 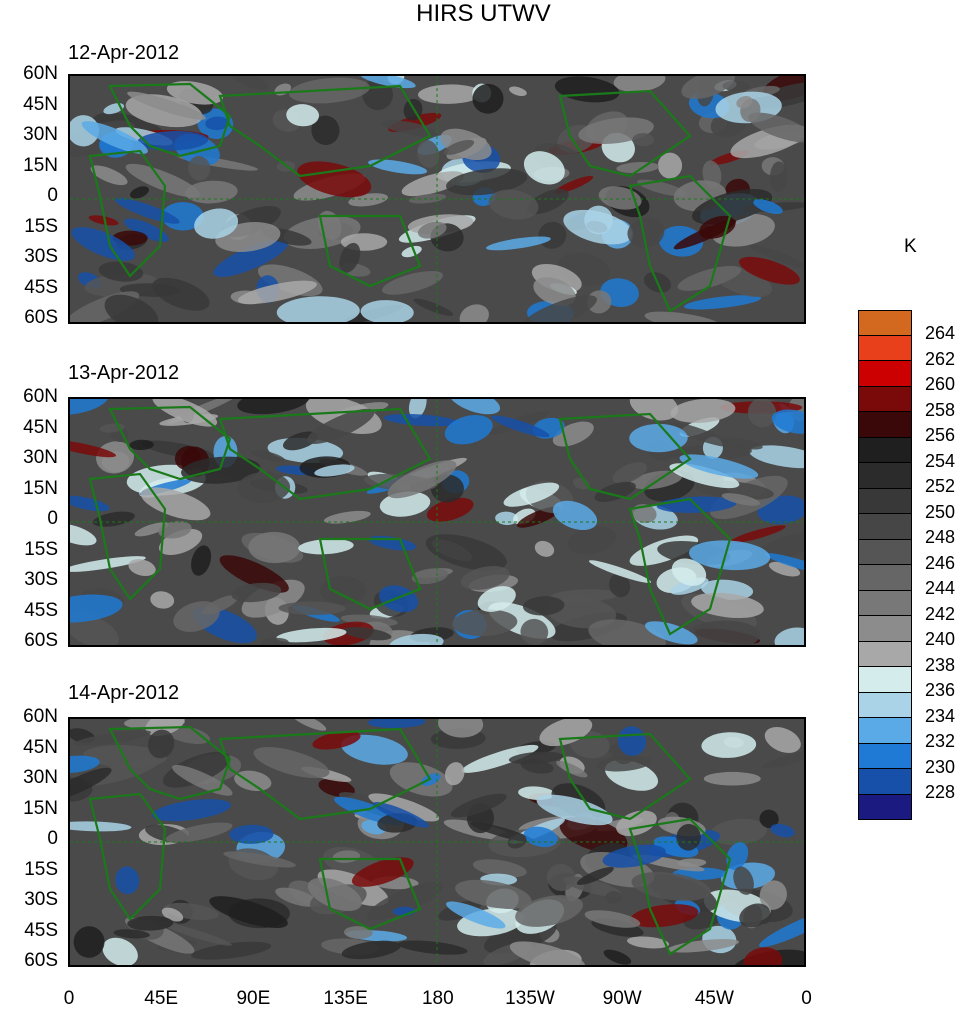 What do you see at coordinates (940, 690) in the screenshot?
I see `colorbar-label: 236` at bounding box center [940, 690].